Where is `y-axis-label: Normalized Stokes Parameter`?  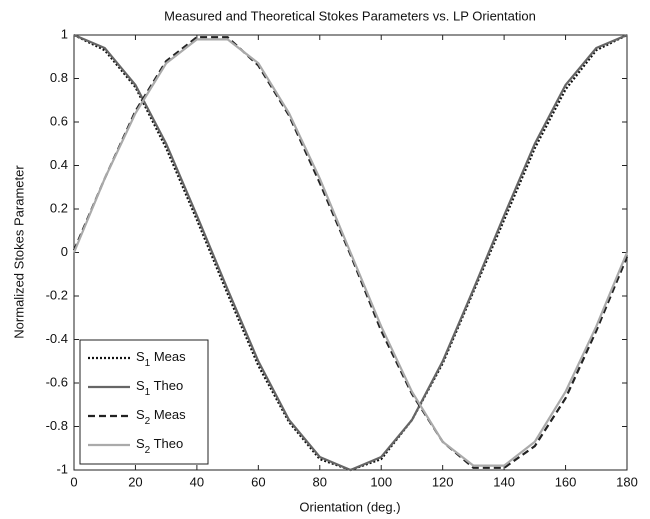
y-axis-label: Normalized Stokes Parameter is located at coordinates (18, 252).